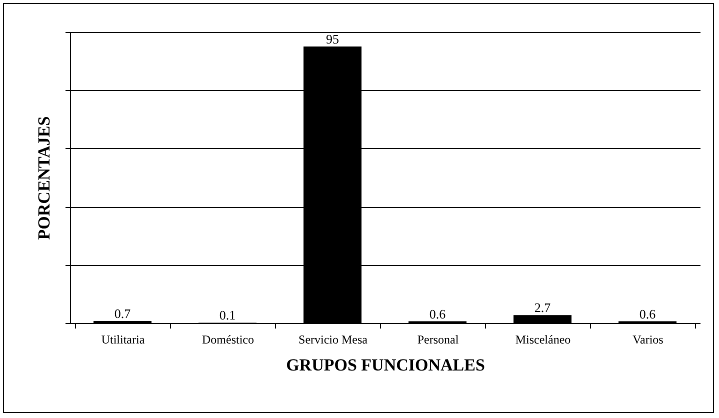  I want to click on y-axis-title: PORCENTAJES, so click(44, 178).